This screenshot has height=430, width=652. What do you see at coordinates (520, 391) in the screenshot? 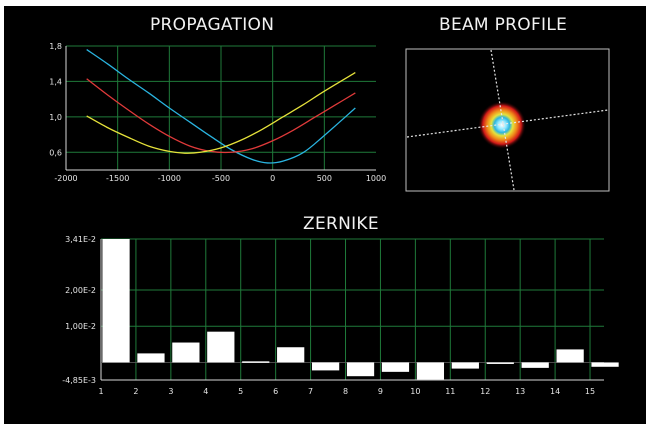
I see `zernike-x-tick-label: 13` at bounding box center [520, 391].